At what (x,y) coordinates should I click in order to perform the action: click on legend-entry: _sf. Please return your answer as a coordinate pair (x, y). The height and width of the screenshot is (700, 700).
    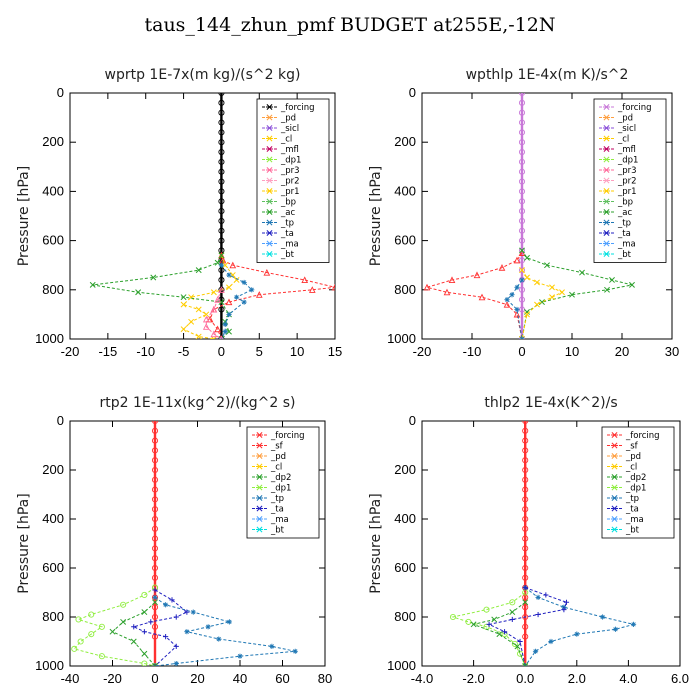
    Looking at the image, I should click on (277, 447).